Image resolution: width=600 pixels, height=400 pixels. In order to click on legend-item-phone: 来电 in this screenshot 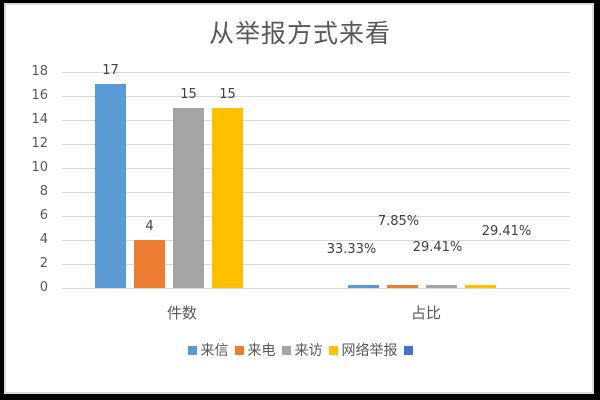, I will do `click(255, 350)`.